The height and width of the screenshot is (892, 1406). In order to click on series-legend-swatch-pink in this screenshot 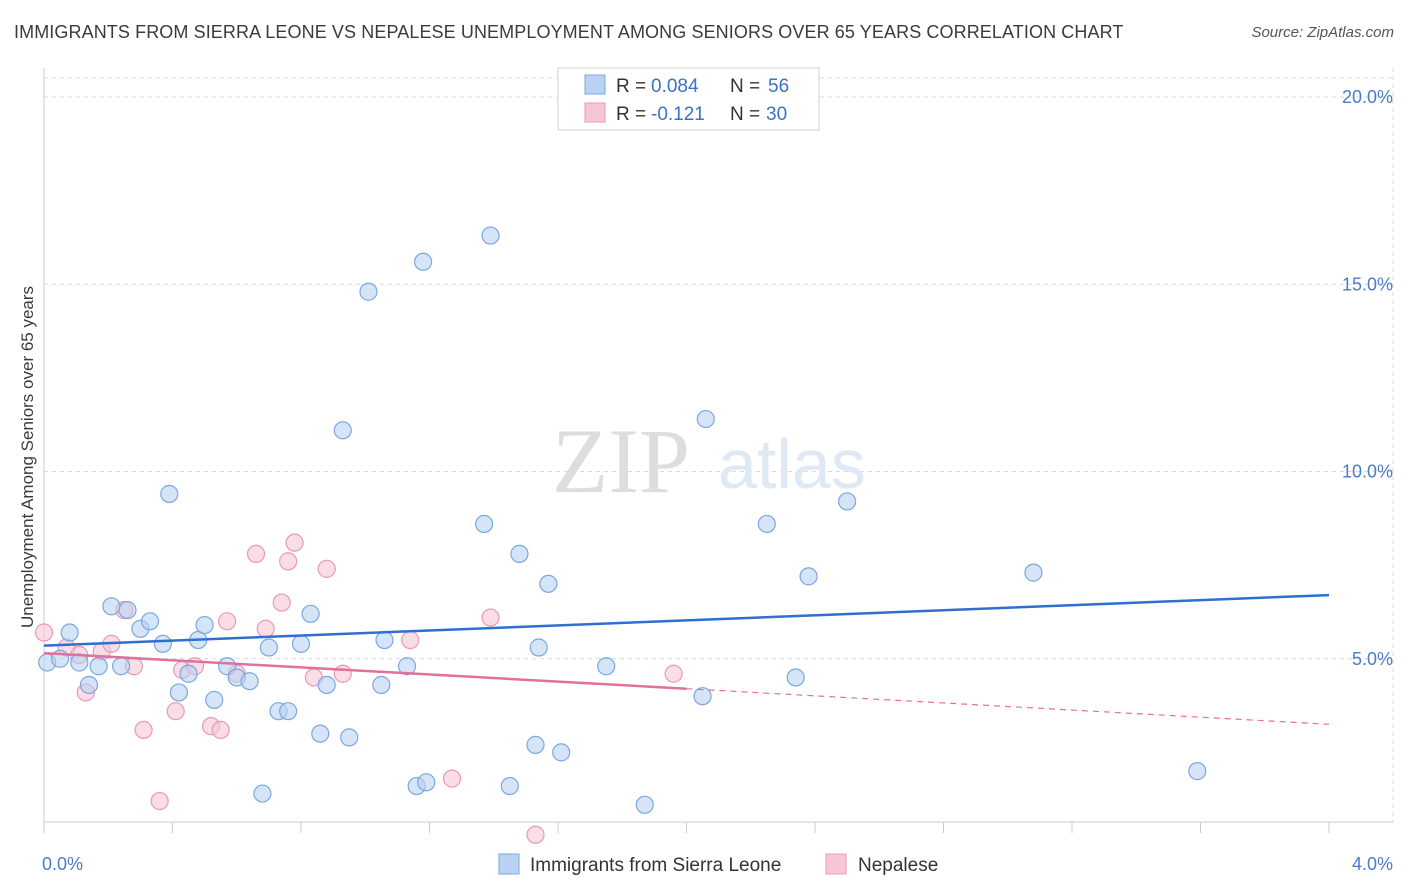, I will do `click(836, 864)`.